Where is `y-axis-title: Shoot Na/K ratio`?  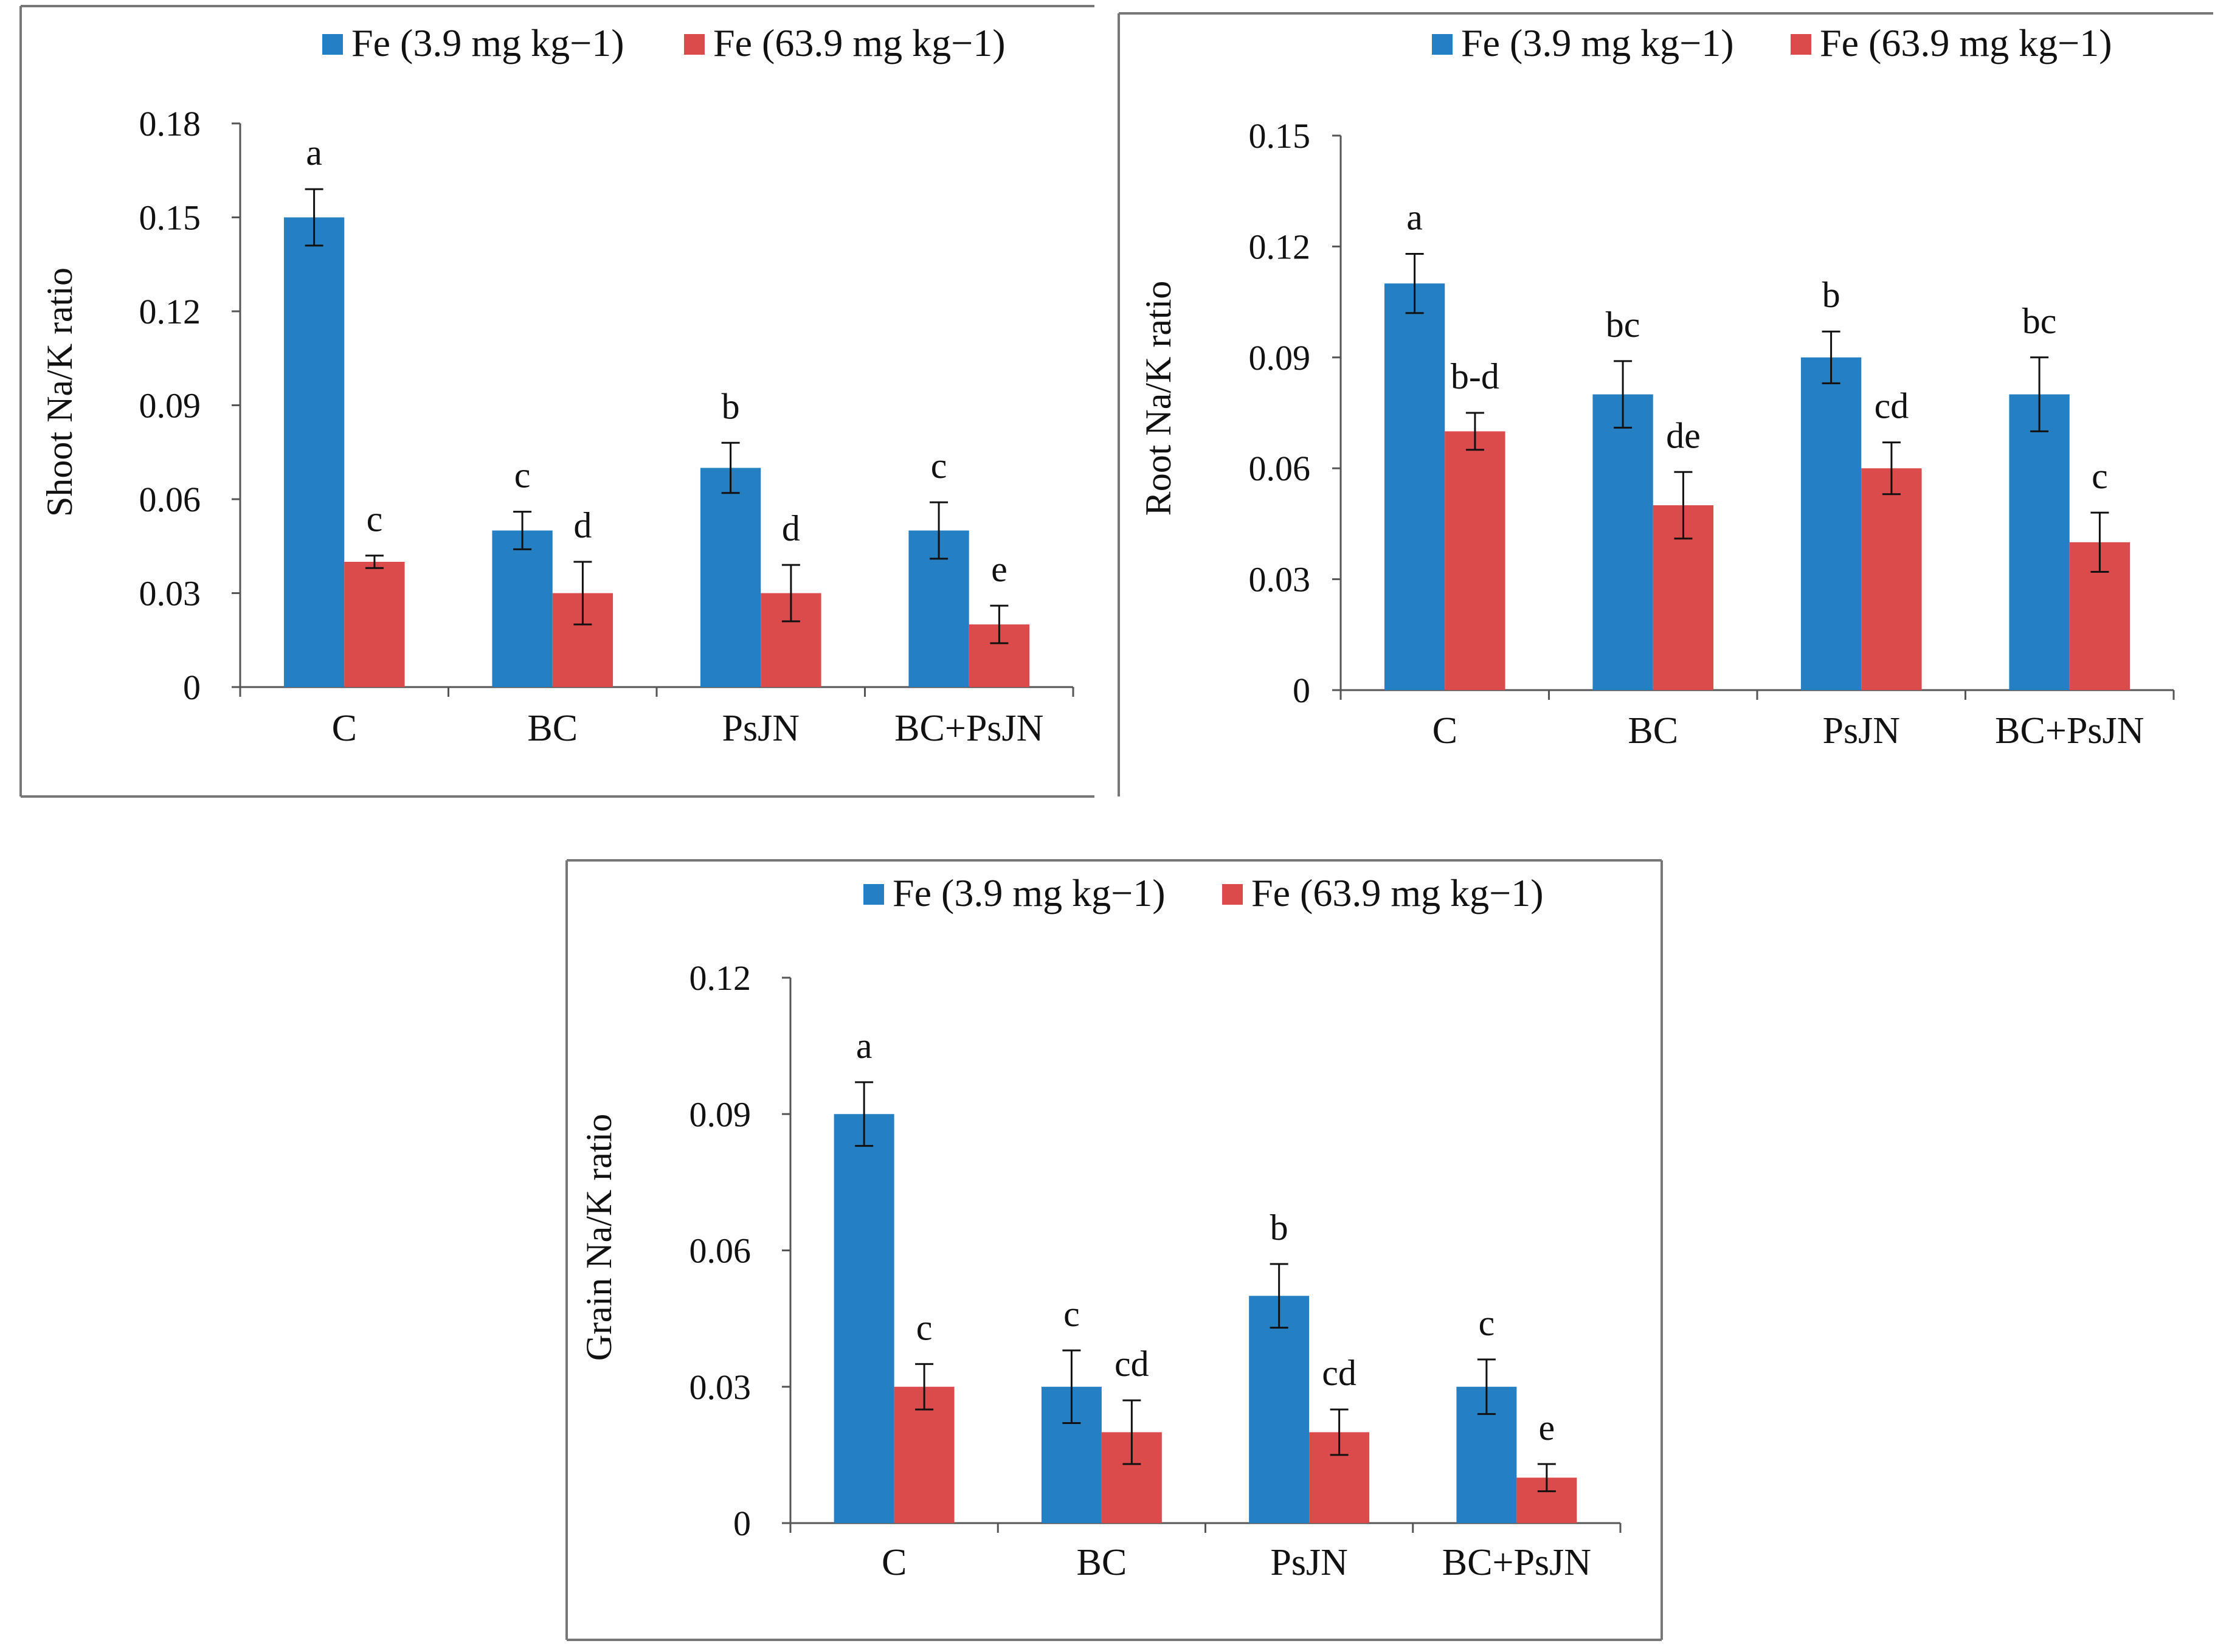
y-axis-title: Shoot Na/K ratio is located at coordinates (60, 392).